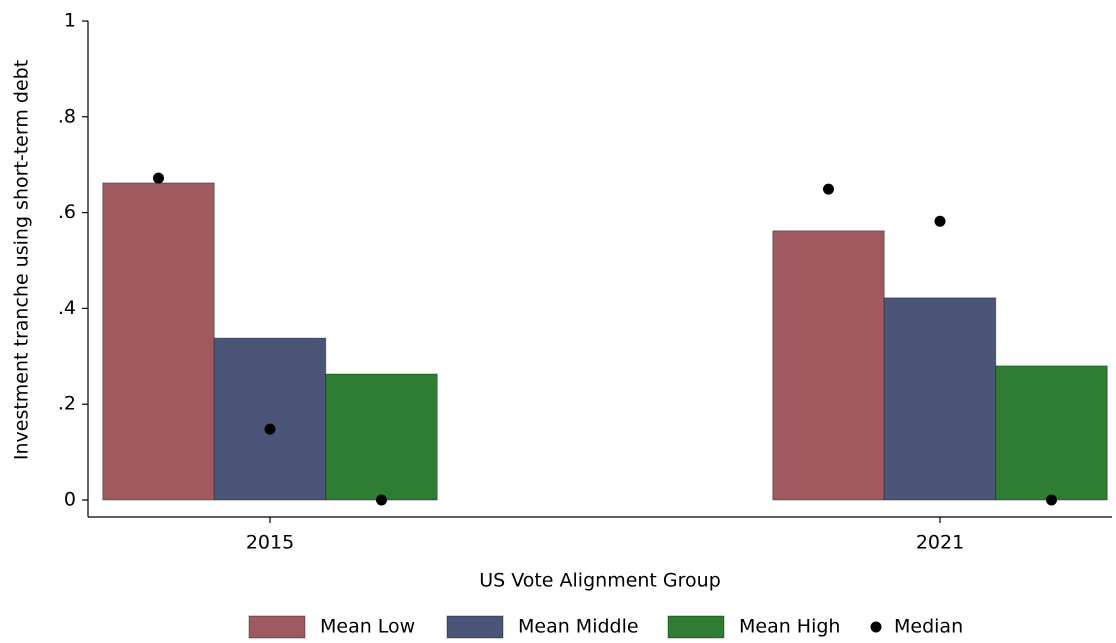 Image resolution: width=1116 pixels, height=643 pixels. Describe the element at coordinates (67, 404) in the screenshot. I see `y-tick-label: .2` at that location.